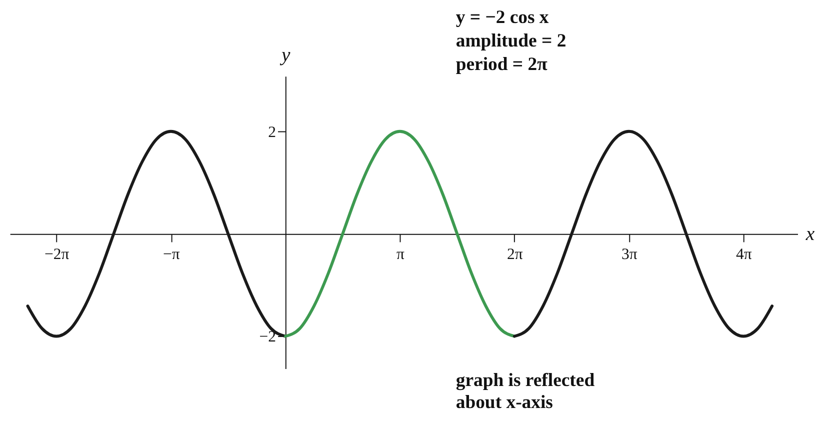 Image resolution: width=829 pixels, height=423 pixels. What do you see at coordinates (502, 65) in the screenshot?
I see `text: period = 2π` at bounding box center [502, 65].